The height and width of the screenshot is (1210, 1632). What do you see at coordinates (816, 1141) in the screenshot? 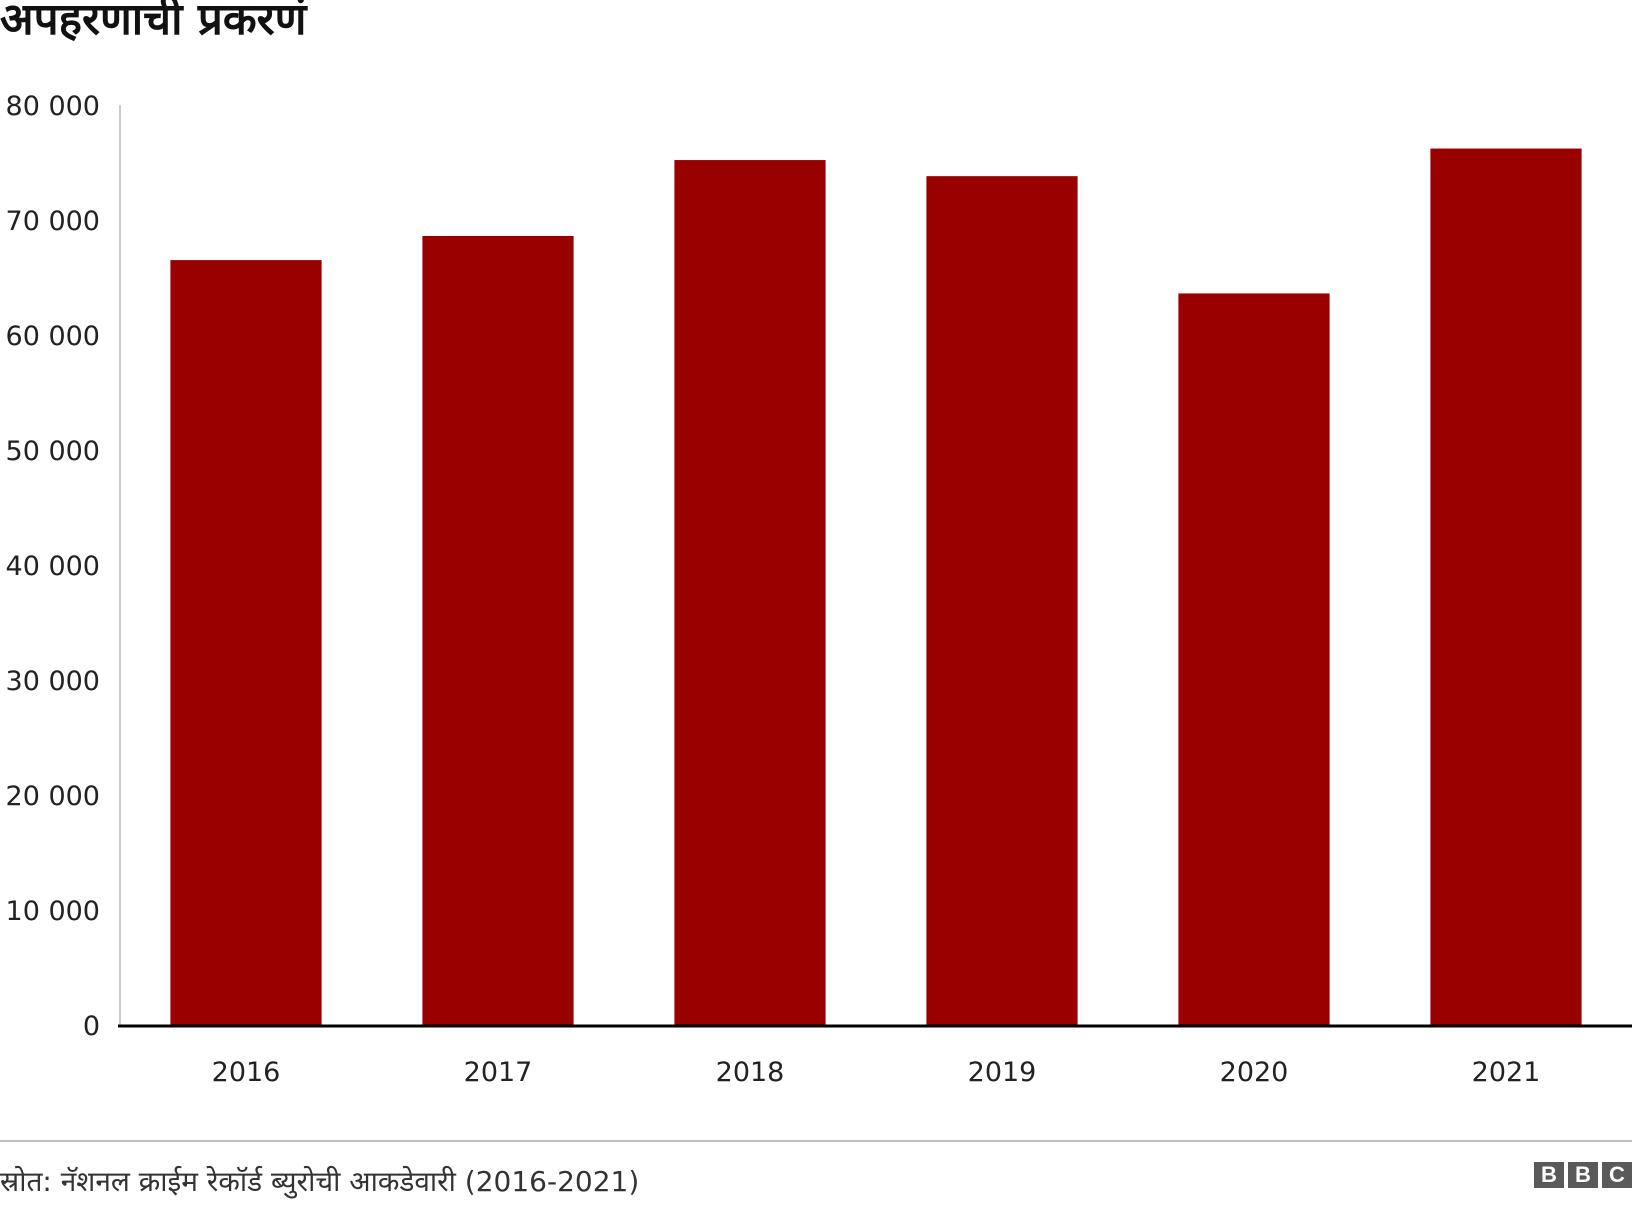
I see `footer-divider` at bounding box center [816, 1141].